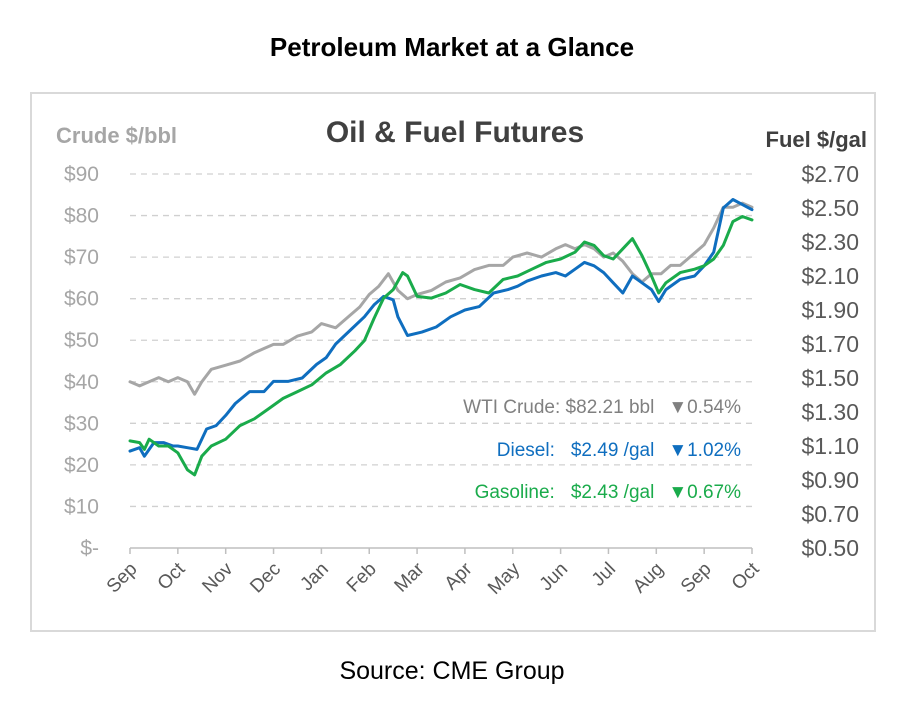 Image resolution: width=904 pixels, height=705 pixels. What do you see at coordinates (830, 242) in the screenshot?
I see `y-right-tick-label: $2.30` at bounding box center [830, 242].